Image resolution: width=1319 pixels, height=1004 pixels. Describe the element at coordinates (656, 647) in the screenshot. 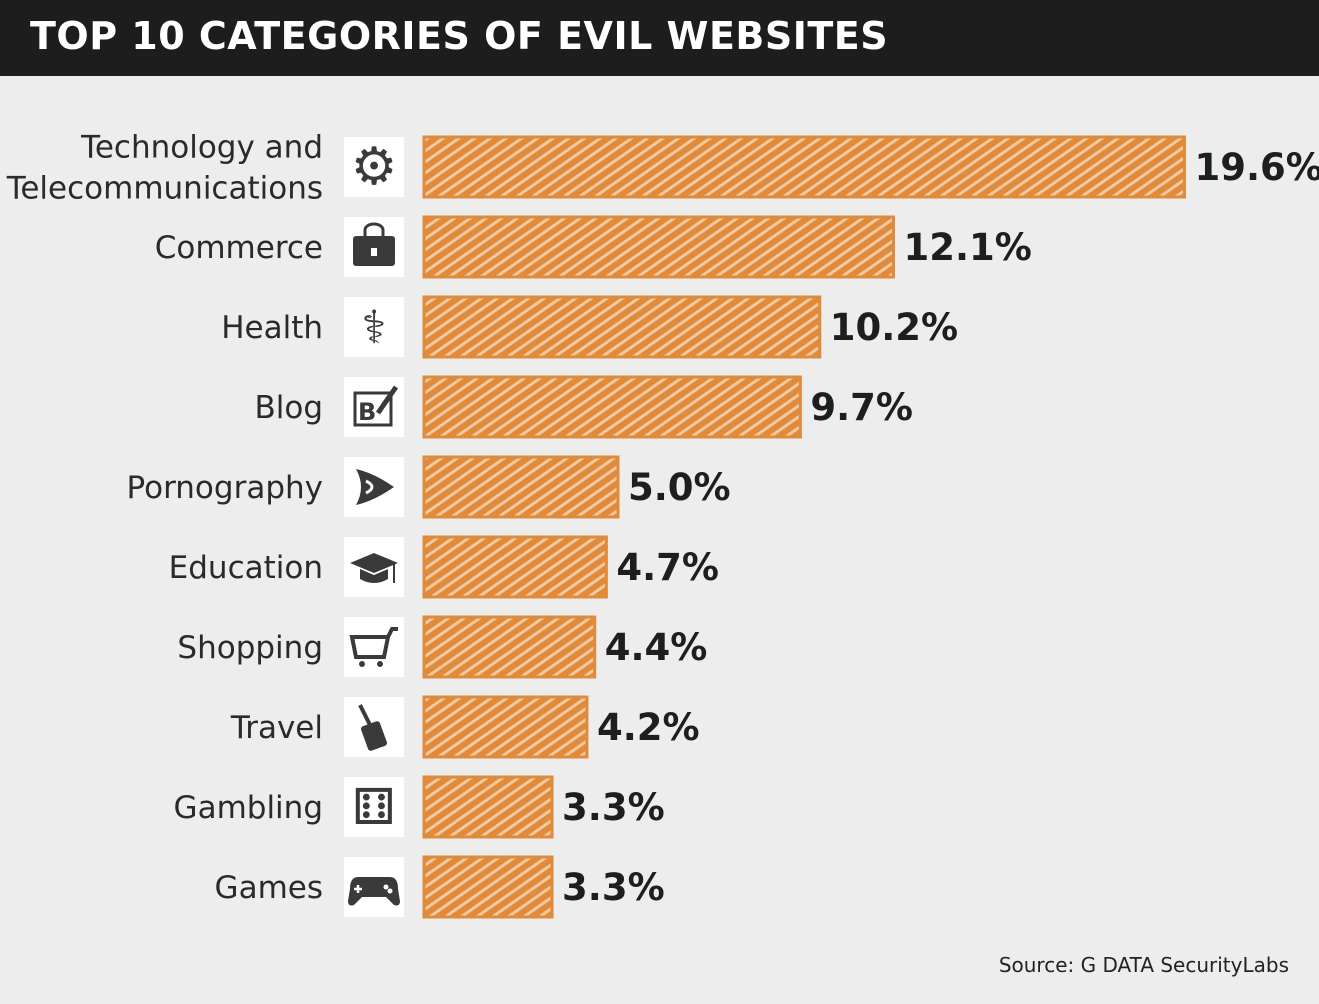

I see `value-label: 4.4%` at that location.